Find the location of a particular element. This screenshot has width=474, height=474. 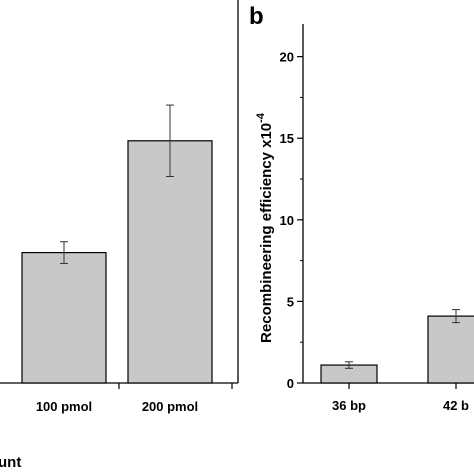

panel-b-y-tick-label-0: 0 is located at coordinates (290, 383).